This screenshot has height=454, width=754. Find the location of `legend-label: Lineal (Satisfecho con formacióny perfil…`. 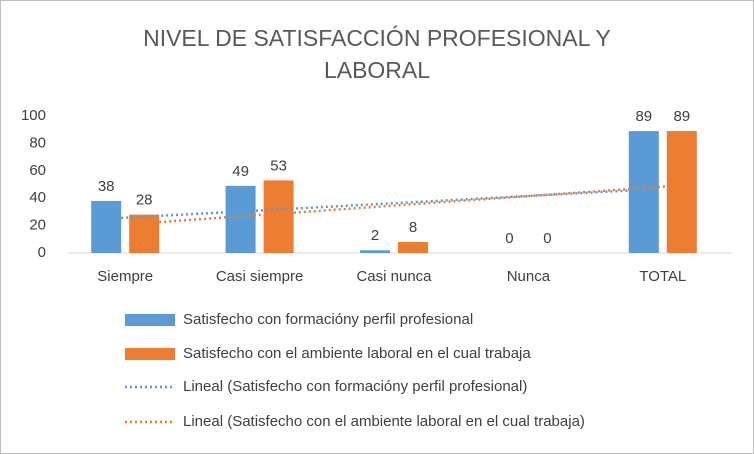

legend-label: Lineal (Satisfecho con formacióny perfil… is located at coordinates (355, 386).